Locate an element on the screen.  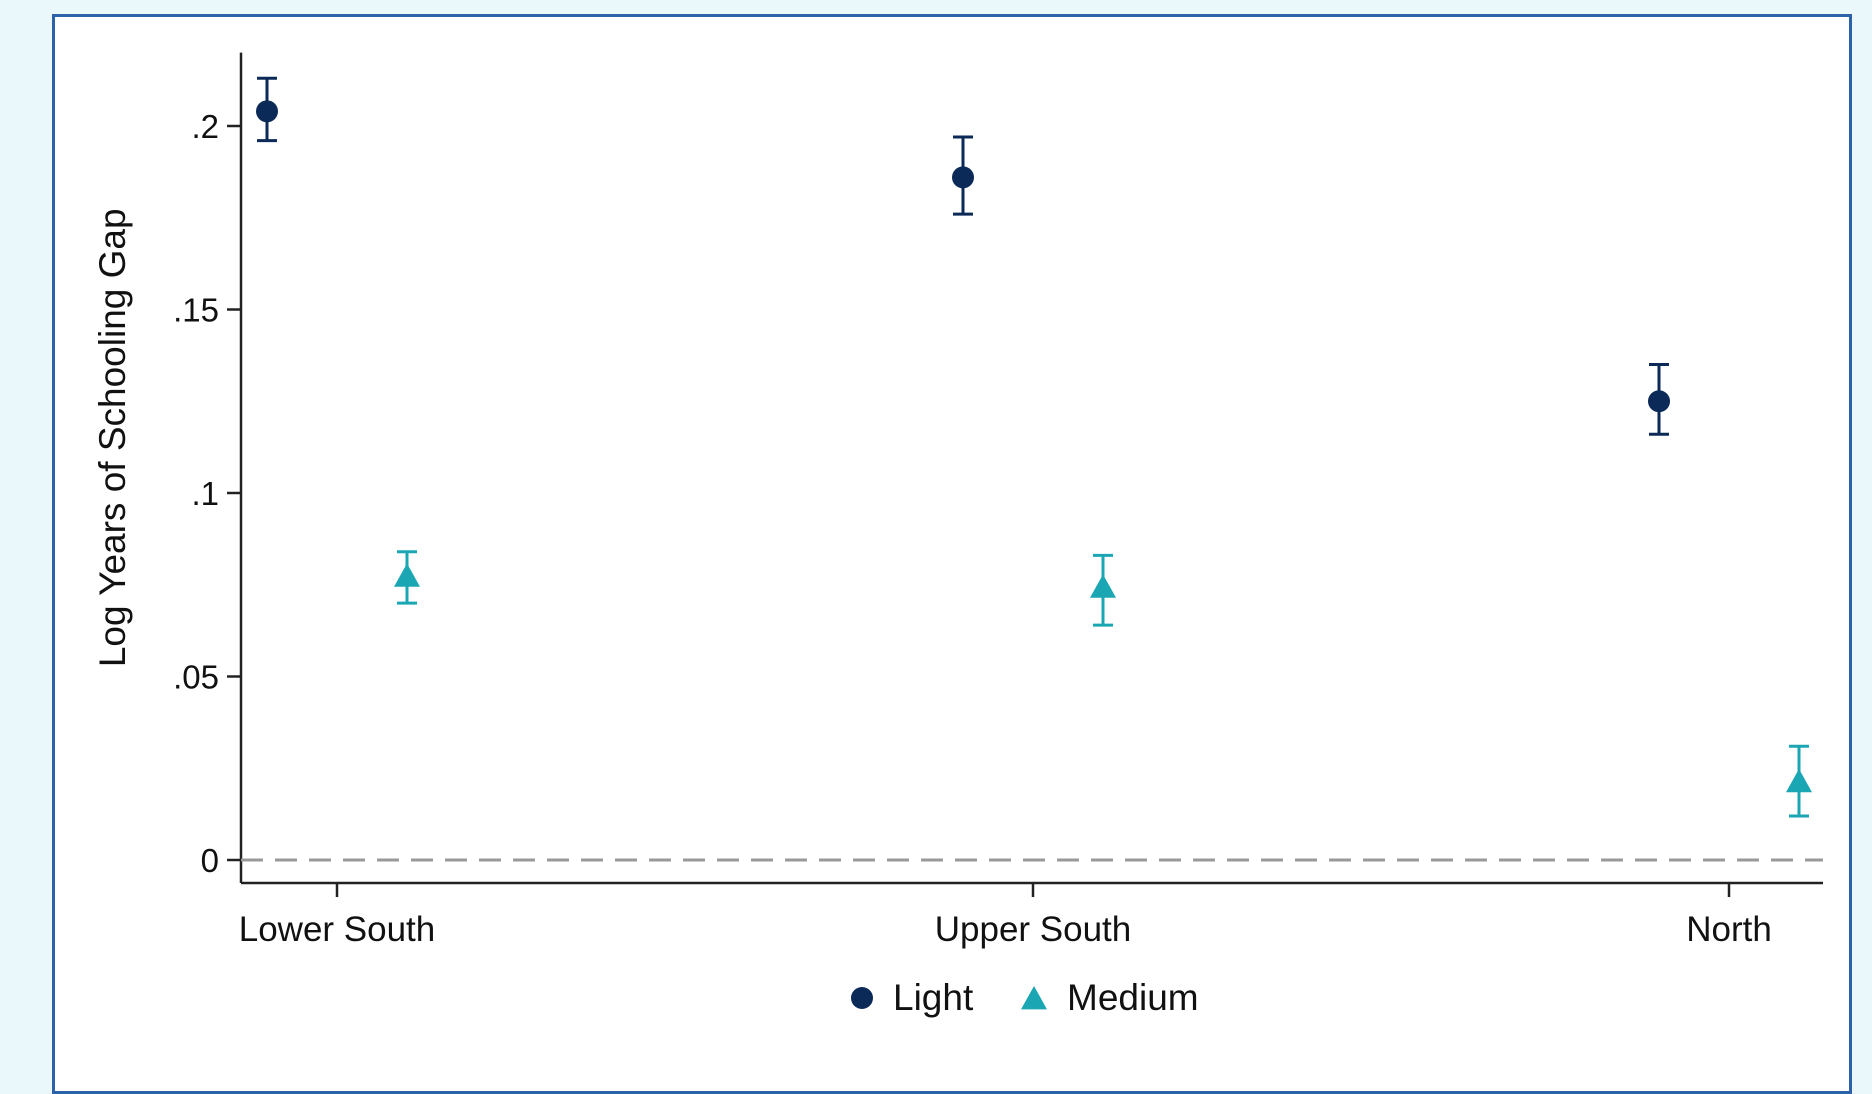
y-tick-label: .1 is located at coordinates (205, 493).